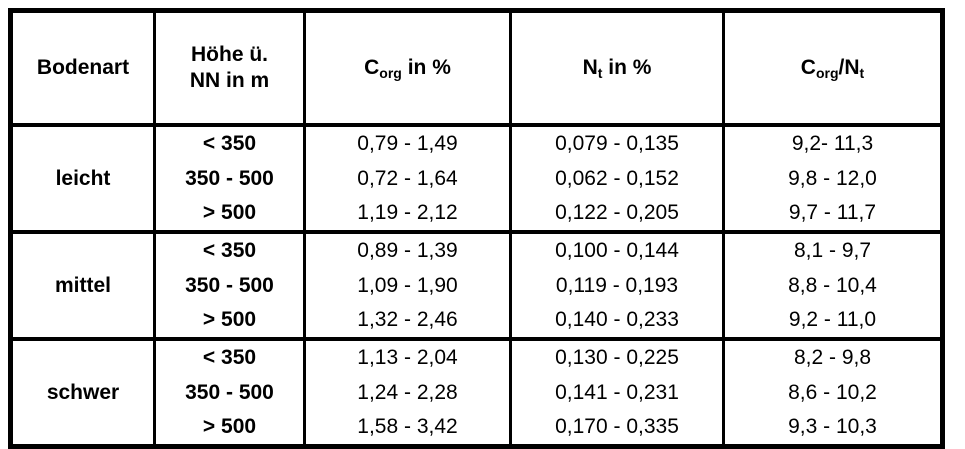 The width and height of the screenshot is (965, 449). I want to click on header-ratio-base2: /N, so click(849, 67).